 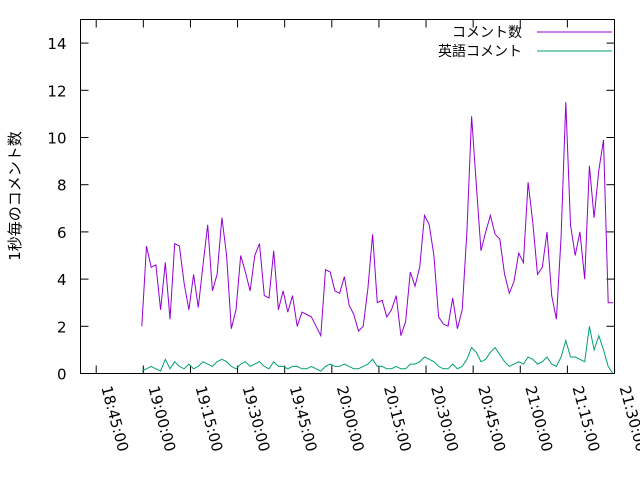 What do you see at coordinates (444, 419) in the screenshot?
I see `x-tick-label: 20:30:00` at bounding box center [444, 419].